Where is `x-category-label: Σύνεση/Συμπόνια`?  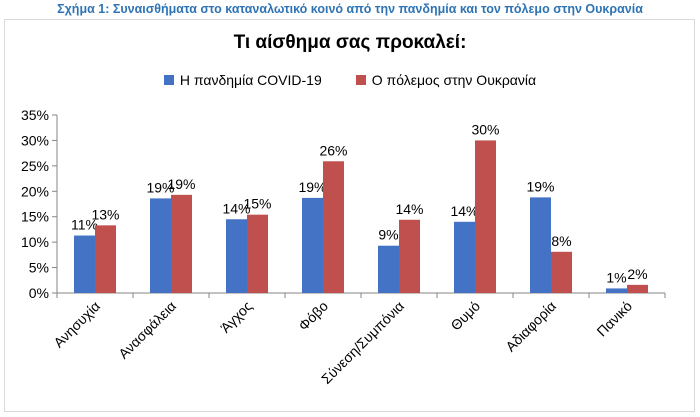
x-category-label: Σύνεση/Συμπόνια is located at coordinates (362, 342).